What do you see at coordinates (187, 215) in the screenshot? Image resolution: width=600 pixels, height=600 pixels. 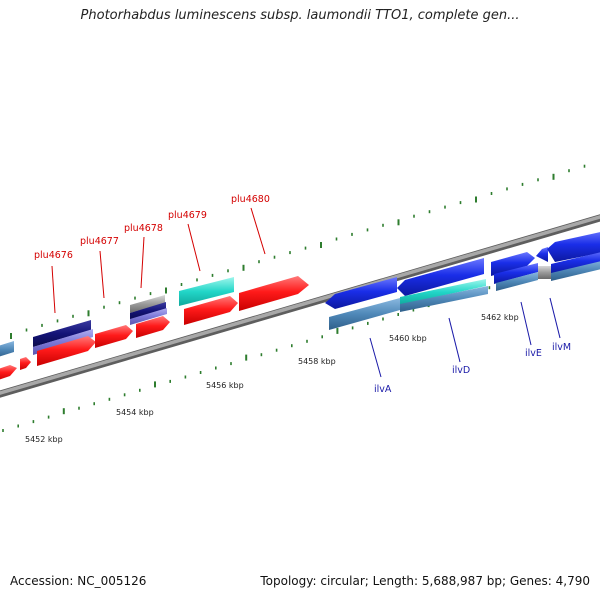 I see `gene-label-plu4679: plu4679` at bounding box center [187, 215].